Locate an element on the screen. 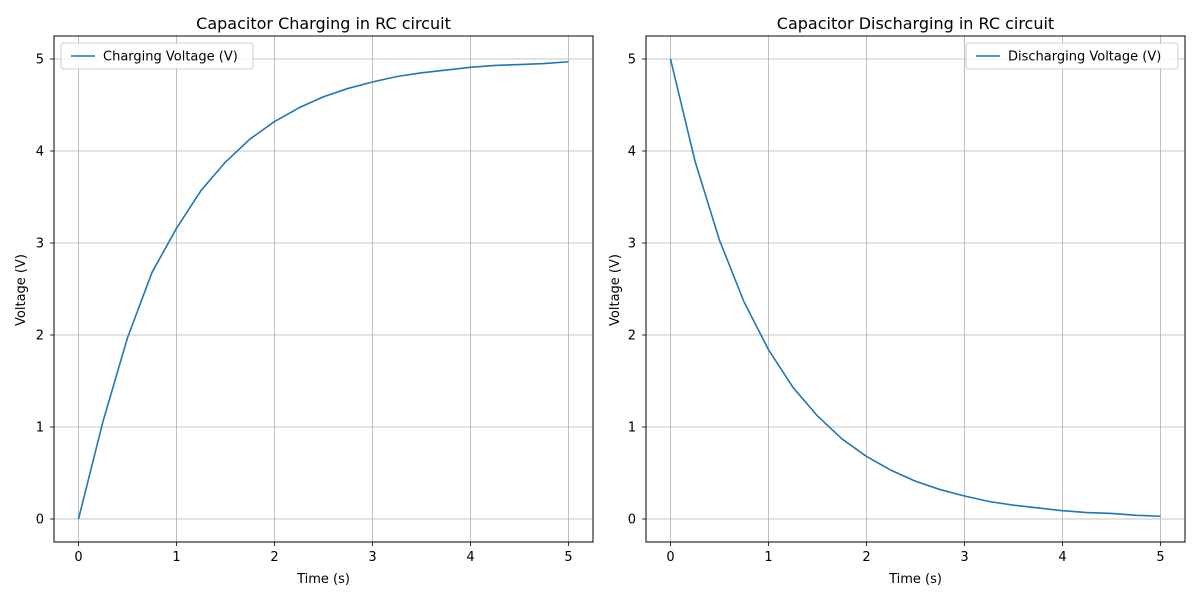 The image size is (1200, 600). discharging-y-tick-label: 4 is located at coordinates (632, 152).